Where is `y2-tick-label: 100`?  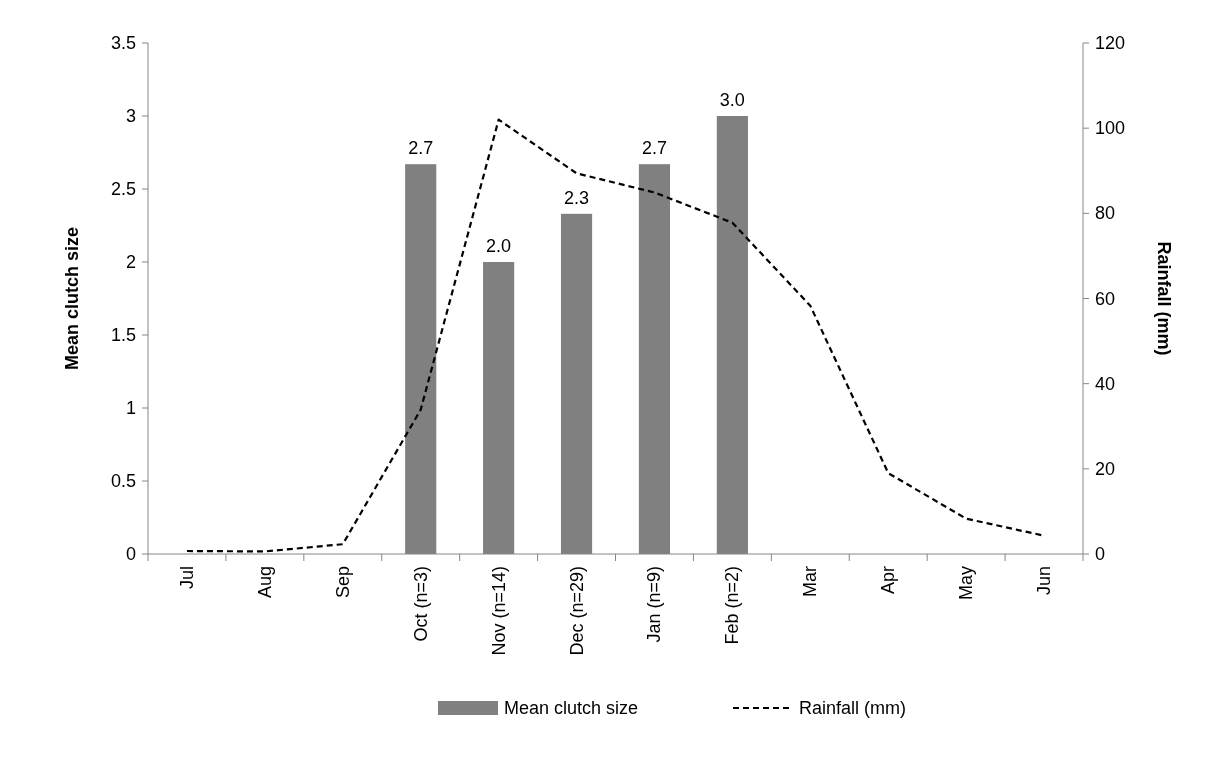 y2-tick-label: 100 is located at coordinates (1110, 128).